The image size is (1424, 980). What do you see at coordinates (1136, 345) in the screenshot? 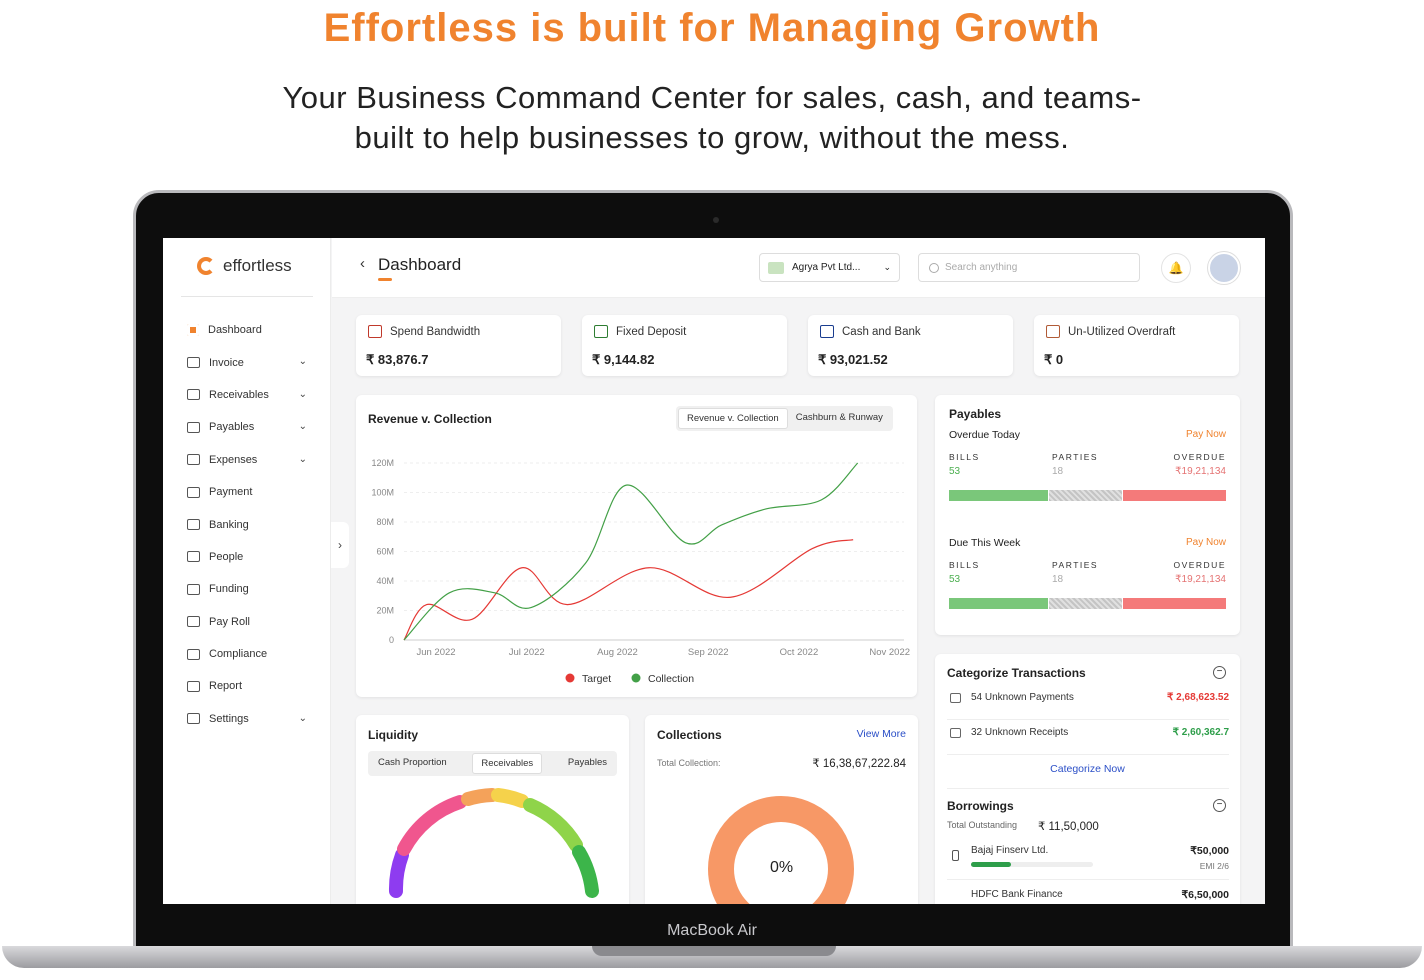
I see `stat-card: Un-Utilized Overdraft ₹ 0` at bounding box center [1136, 345].